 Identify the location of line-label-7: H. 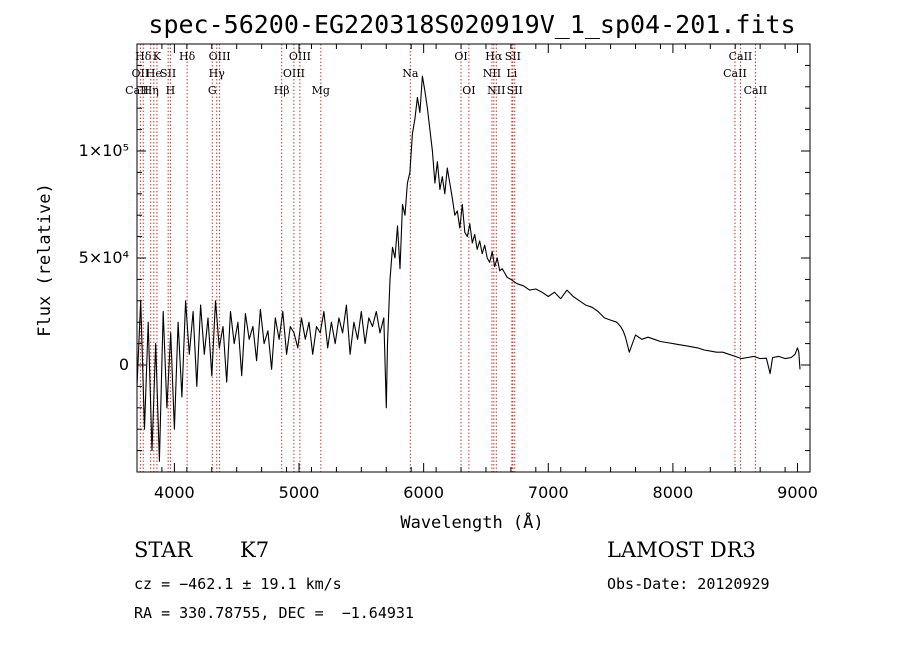
(171, 90).